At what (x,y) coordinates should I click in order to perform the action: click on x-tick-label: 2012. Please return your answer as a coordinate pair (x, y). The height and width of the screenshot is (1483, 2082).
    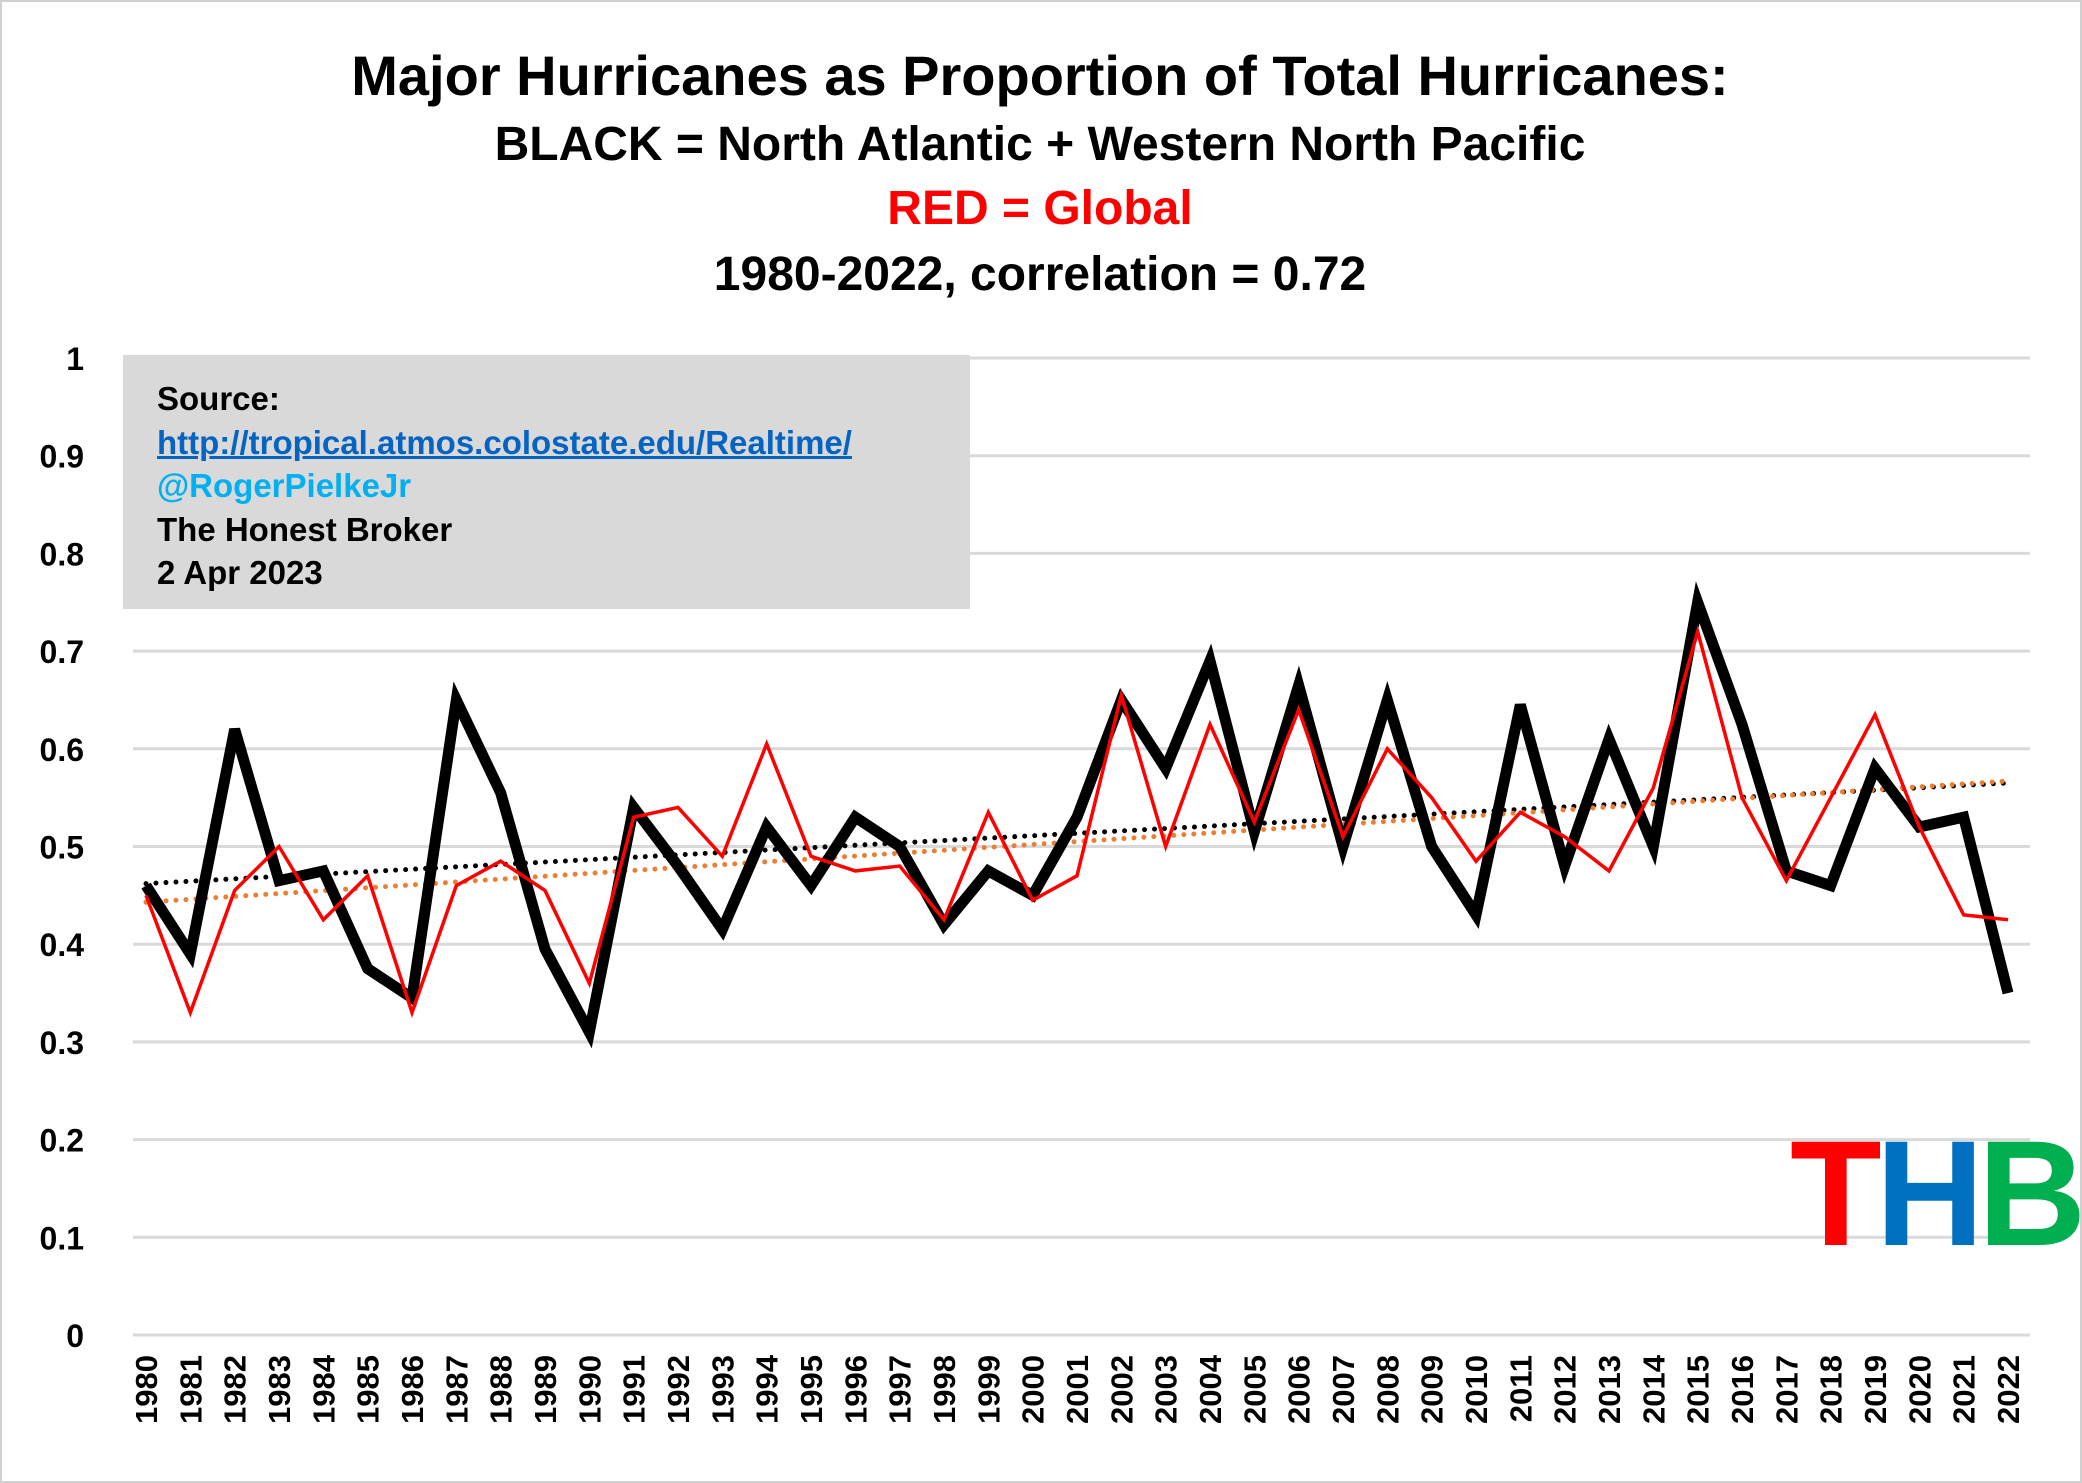
    Looking at the image, I should click on (1565, 1389).